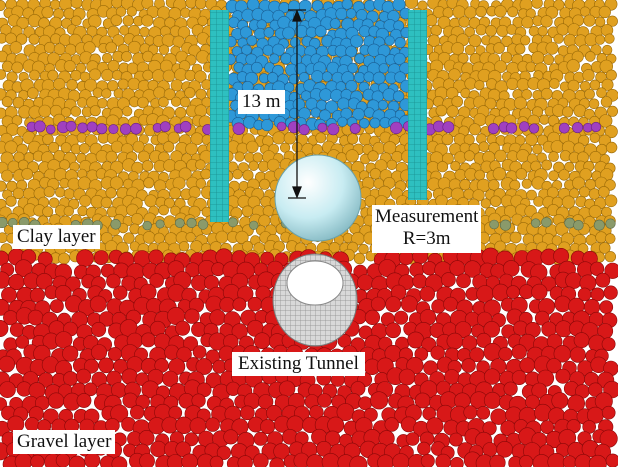  I want to click on right-retaining-wall, so click(417, 105).